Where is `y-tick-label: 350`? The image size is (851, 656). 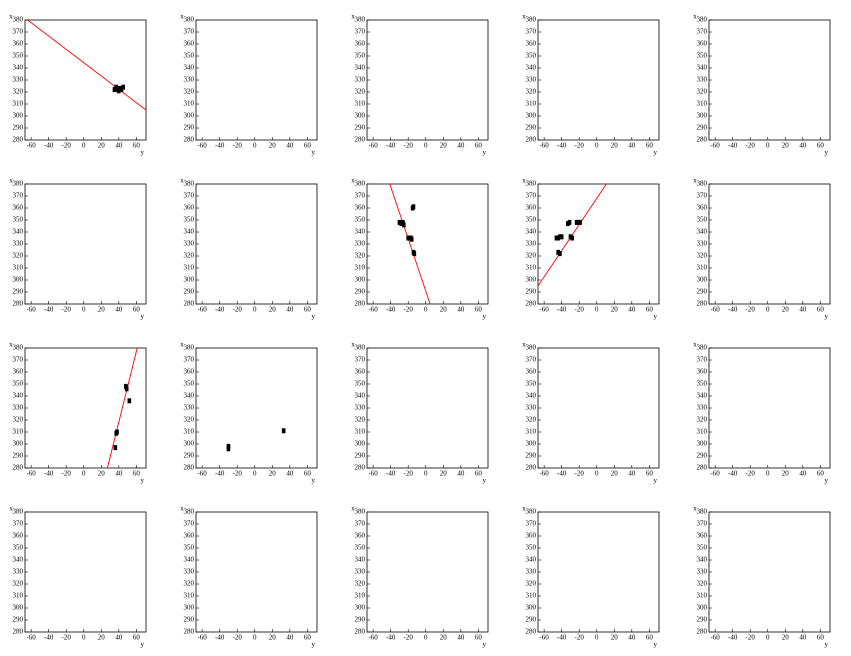 y-tick-label: 350 is located at coordinates (702, 548).